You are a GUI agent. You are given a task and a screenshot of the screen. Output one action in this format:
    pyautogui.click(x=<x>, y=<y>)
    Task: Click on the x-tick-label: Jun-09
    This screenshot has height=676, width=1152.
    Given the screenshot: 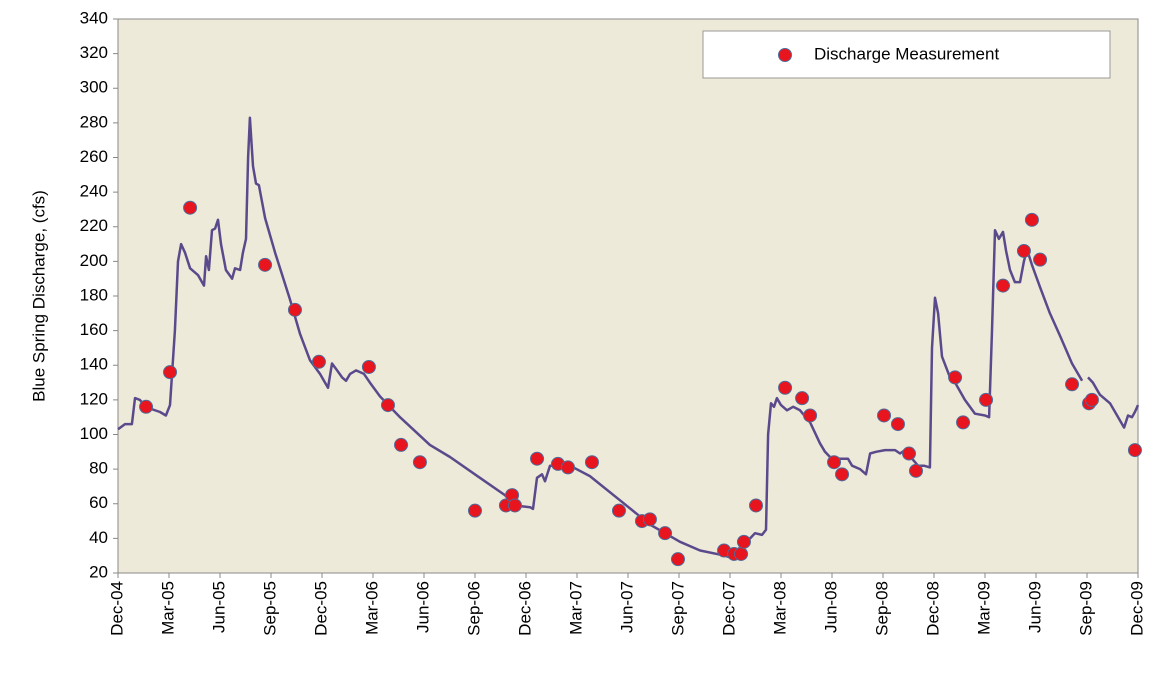 What is the action you would take?
    pyautogui.click(x=1034, y=607)
    